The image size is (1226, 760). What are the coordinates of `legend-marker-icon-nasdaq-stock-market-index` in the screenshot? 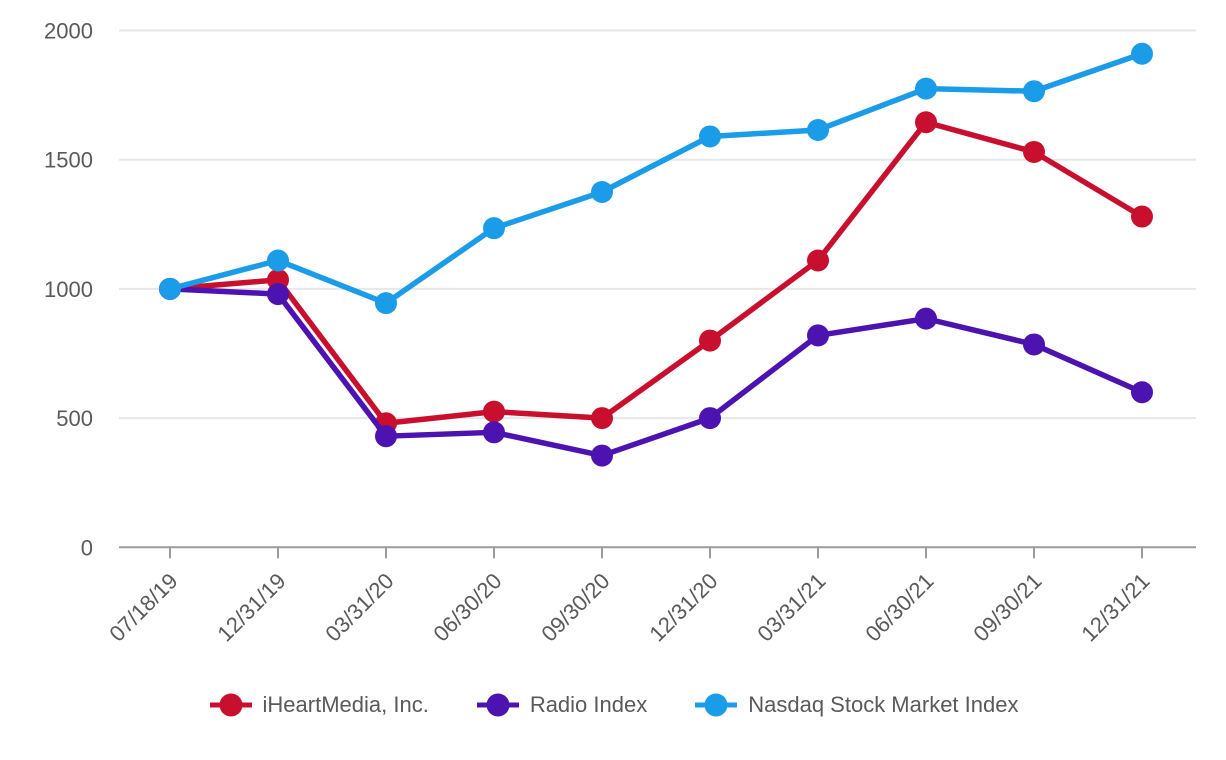 It's located at (716, 705).